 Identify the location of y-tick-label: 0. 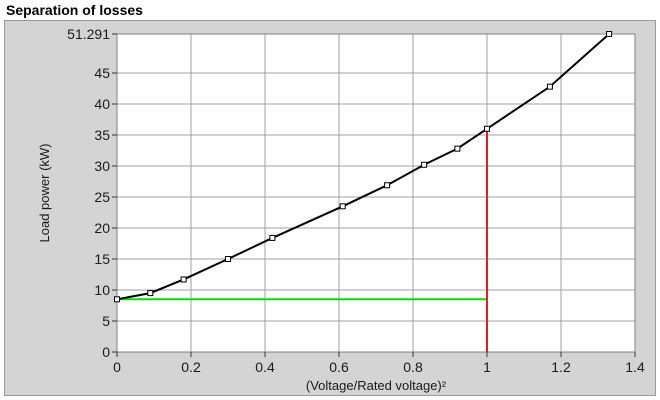
(106, 352).